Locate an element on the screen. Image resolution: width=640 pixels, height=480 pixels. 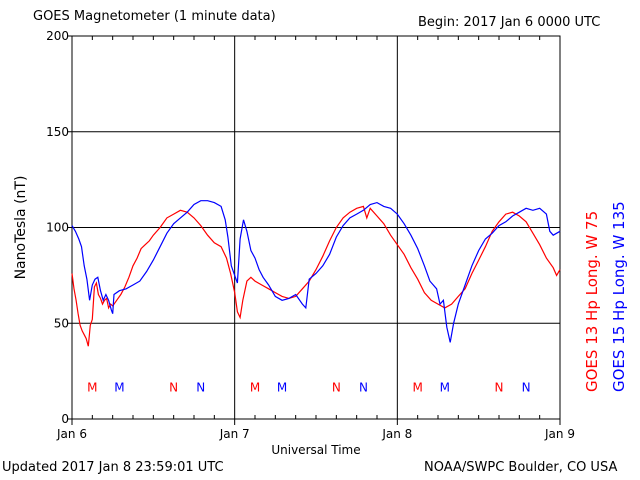
y-tick-label: 50 is located at coordinates (61, 323).